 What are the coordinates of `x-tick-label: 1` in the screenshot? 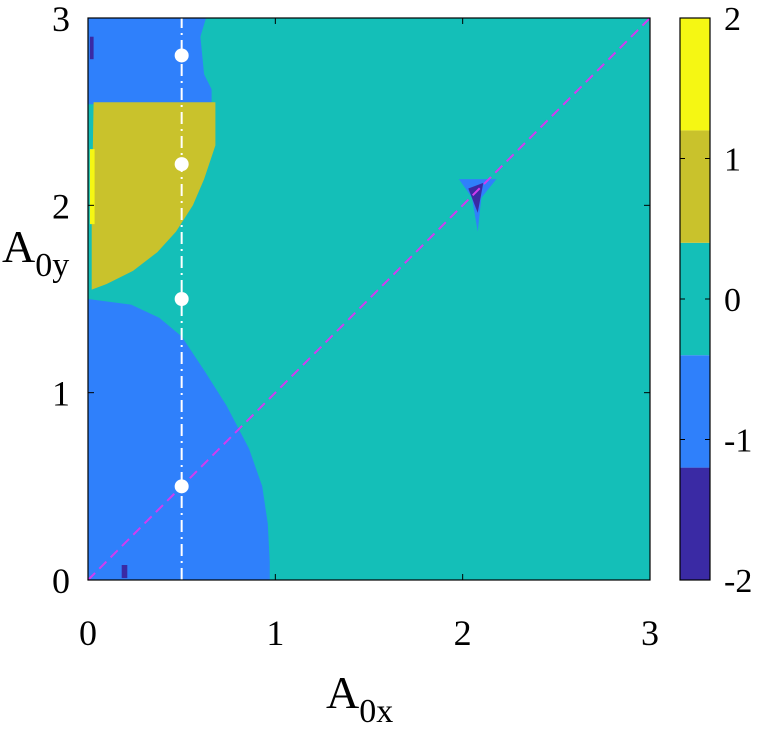 It's located at (275, 633).